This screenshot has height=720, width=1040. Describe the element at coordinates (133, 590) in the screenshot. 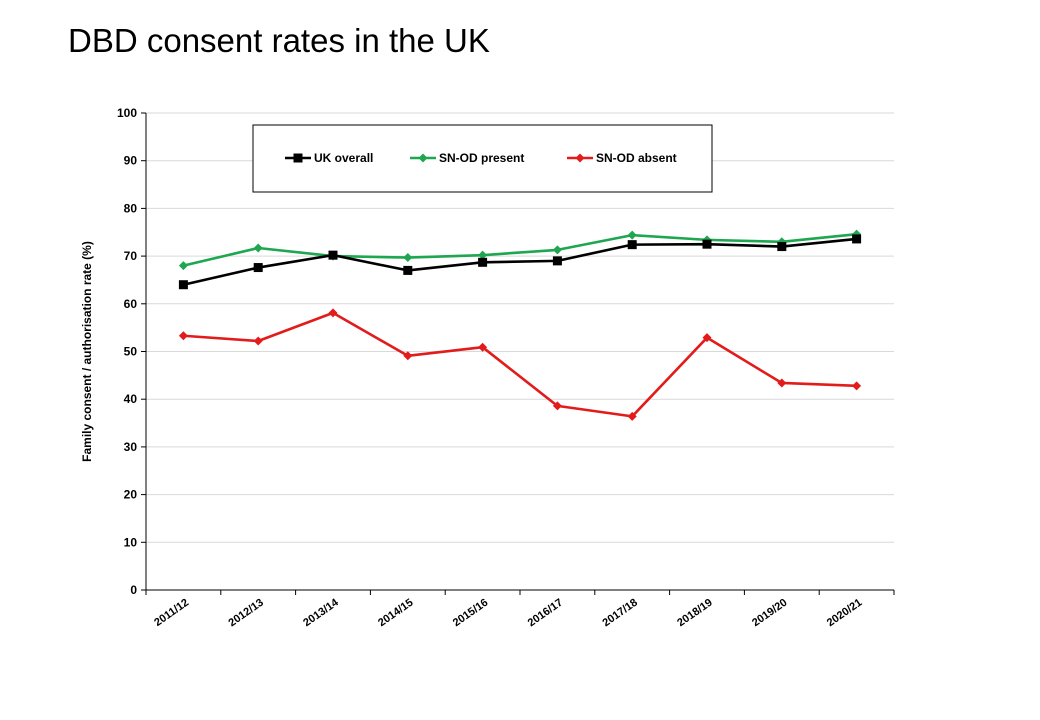

I see `y-tick-label: 0` at that location.